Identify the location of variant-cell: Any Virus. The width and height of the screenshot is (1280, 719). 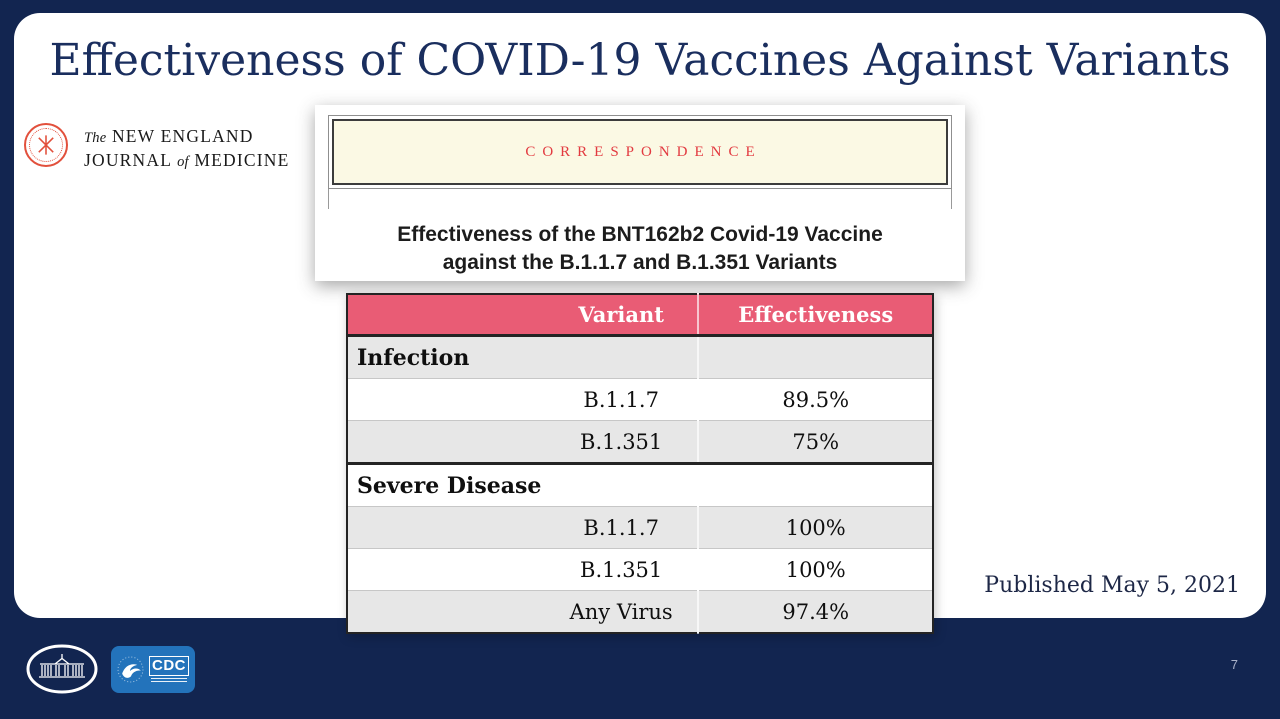
(621, 611).